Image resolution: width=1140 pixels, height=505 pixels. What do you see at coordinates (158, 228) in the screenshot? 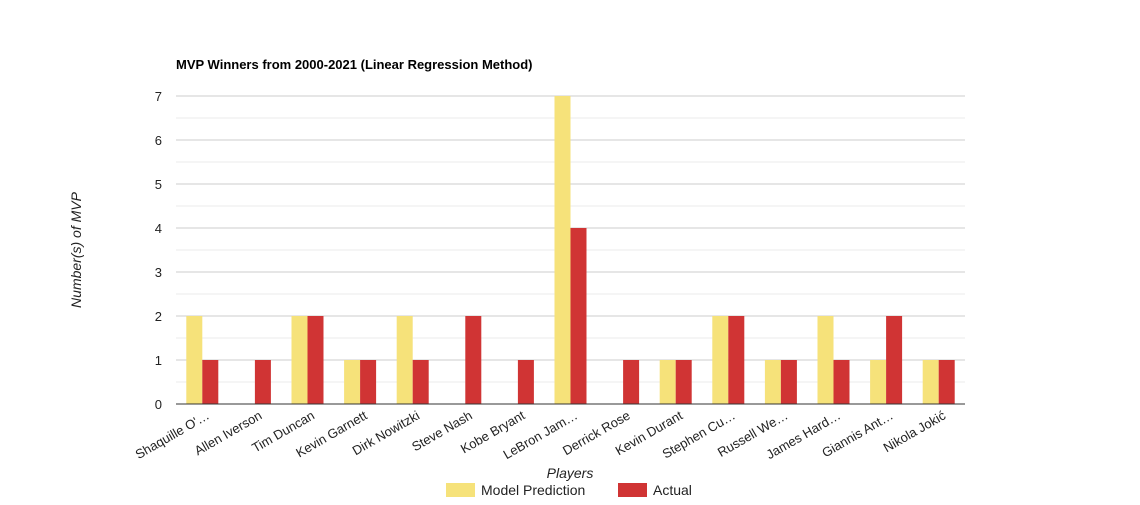
I see `y-tick-label: 4` at bounding box center [158, 228].